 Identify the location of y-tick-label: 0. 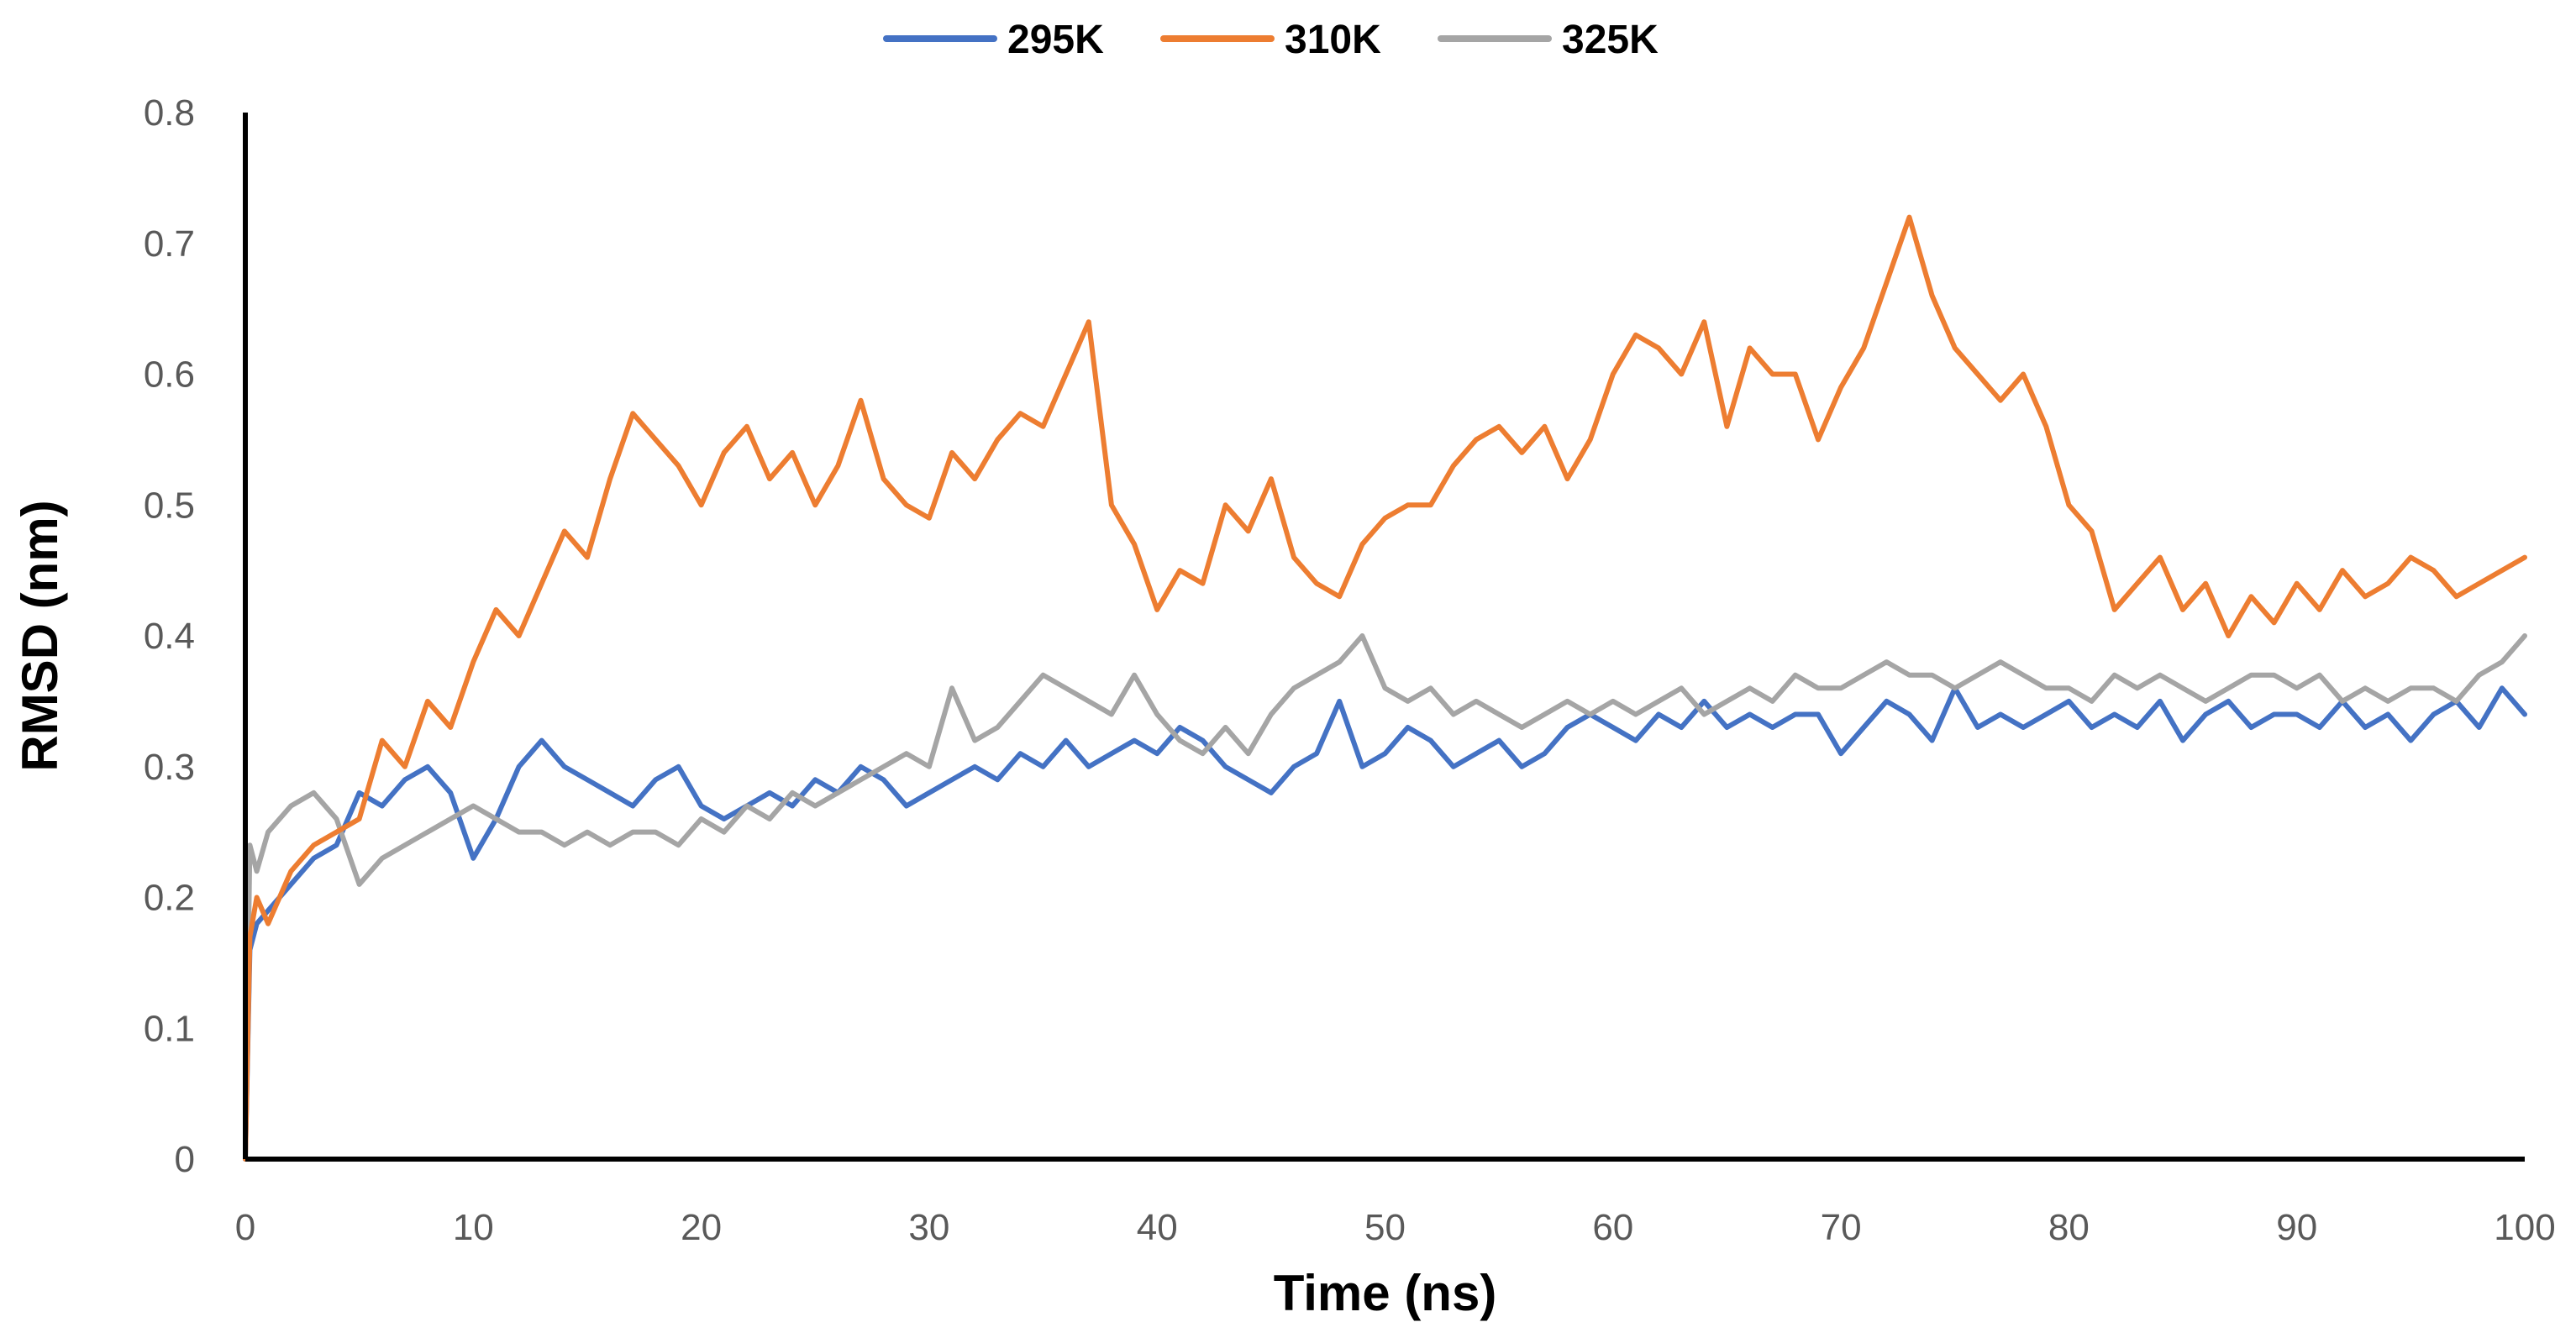
(185, 1159).